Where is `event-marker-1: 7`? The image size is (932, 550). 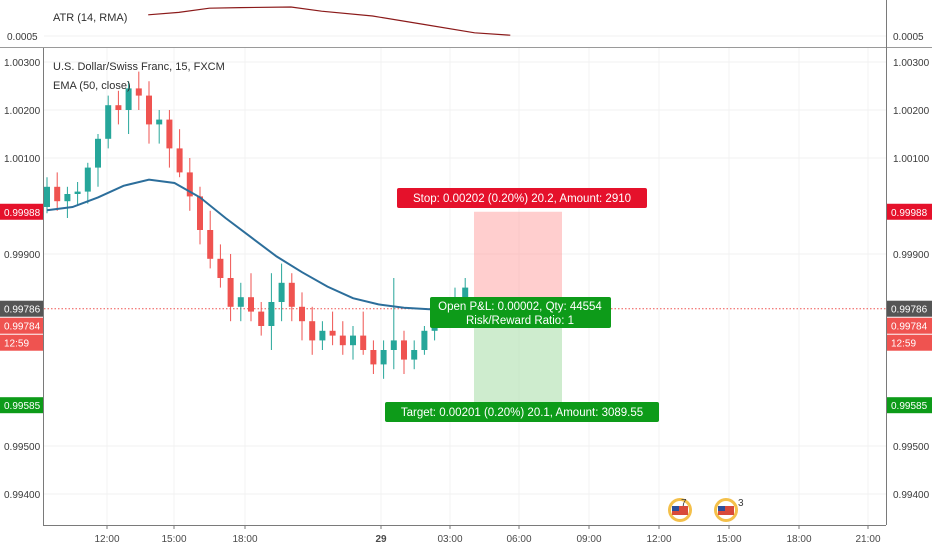 event-marker-1: 7 is located at coordinates (680, 510).